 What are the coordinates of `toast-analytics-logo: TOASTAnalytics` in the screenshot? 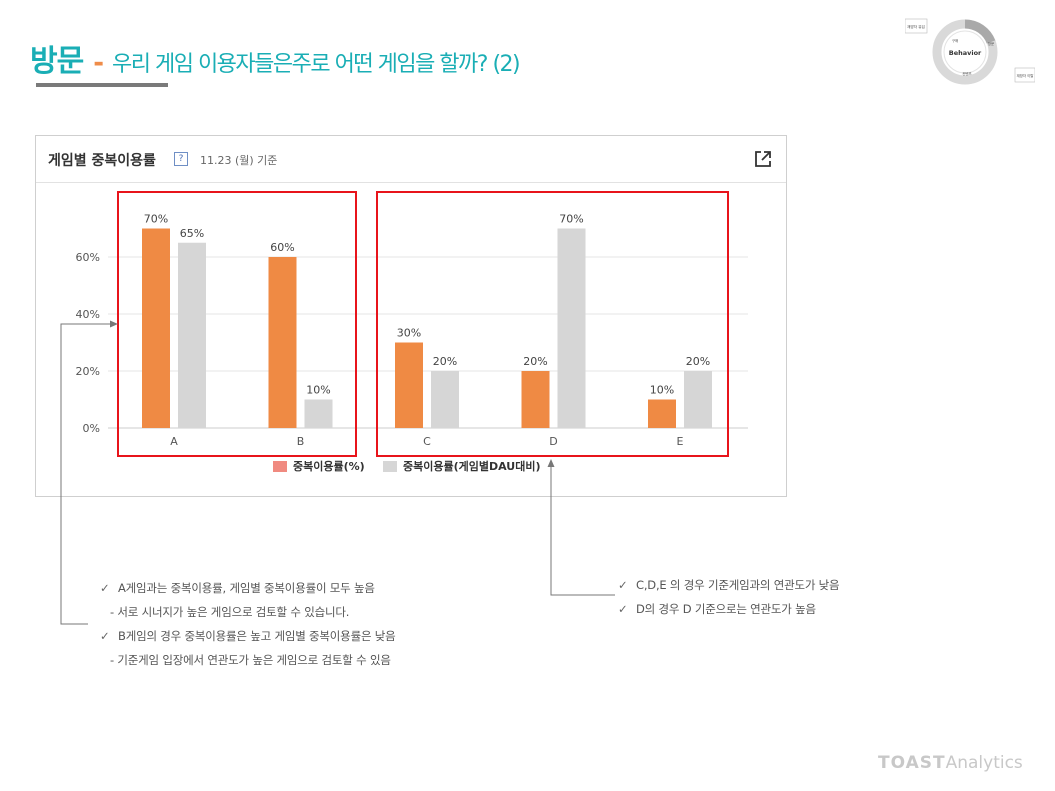 It's located at (950, 763).